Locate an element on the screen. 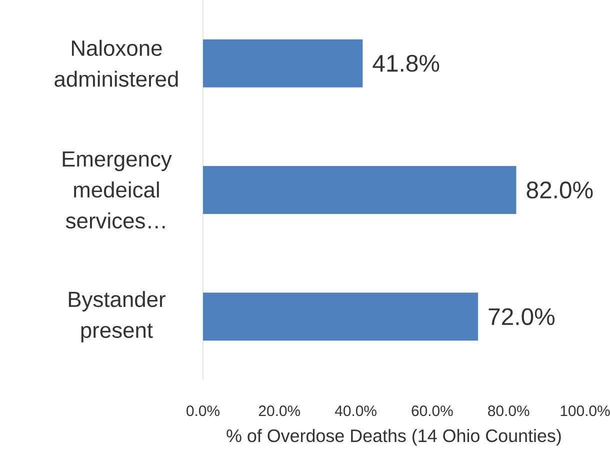 The width and height of the screenshot is (610, 466). x-tick-label: 60.0% is located at coordinates (432, 411).